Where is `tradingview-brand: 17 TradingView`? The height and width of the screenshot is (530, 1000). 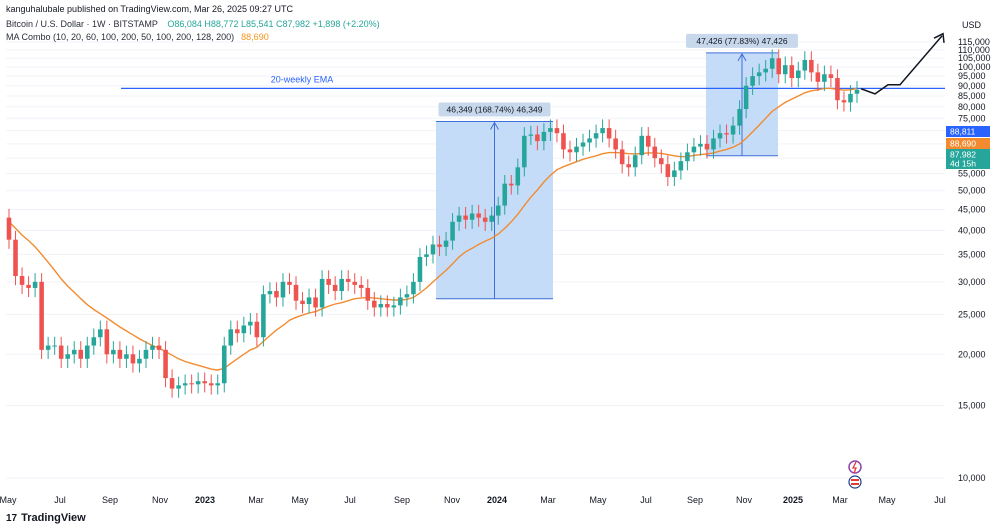 tradingview-brand: 17 TradingView is located at coordinates (46, 518).